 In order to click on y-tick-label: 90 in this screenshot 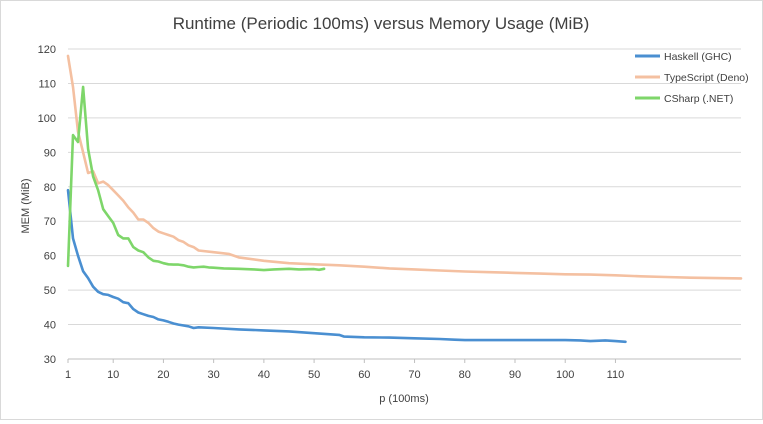, I will do `click(50, 153)`.